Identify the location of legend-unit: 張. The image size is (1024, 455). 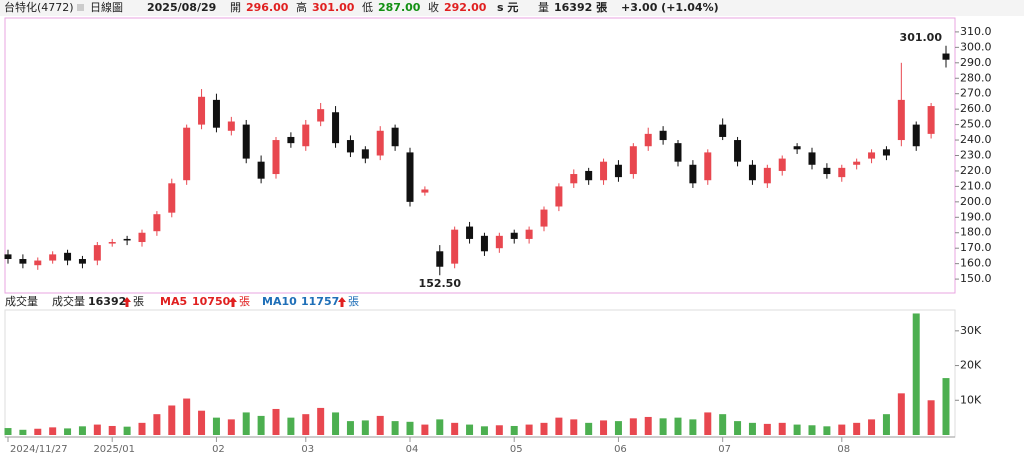
(138, 301).